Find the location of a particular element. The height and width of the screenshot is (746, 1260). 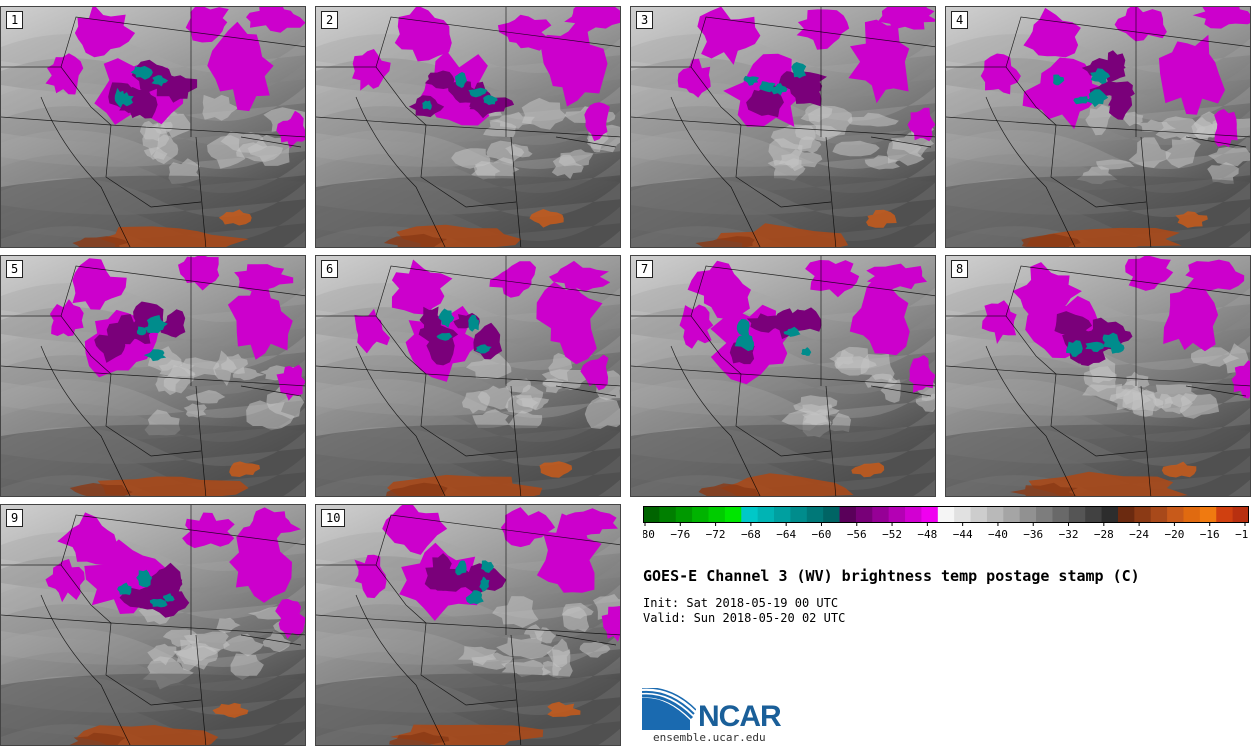

colorbar-tick-label: −16 is located at coordinates (1210, 534).